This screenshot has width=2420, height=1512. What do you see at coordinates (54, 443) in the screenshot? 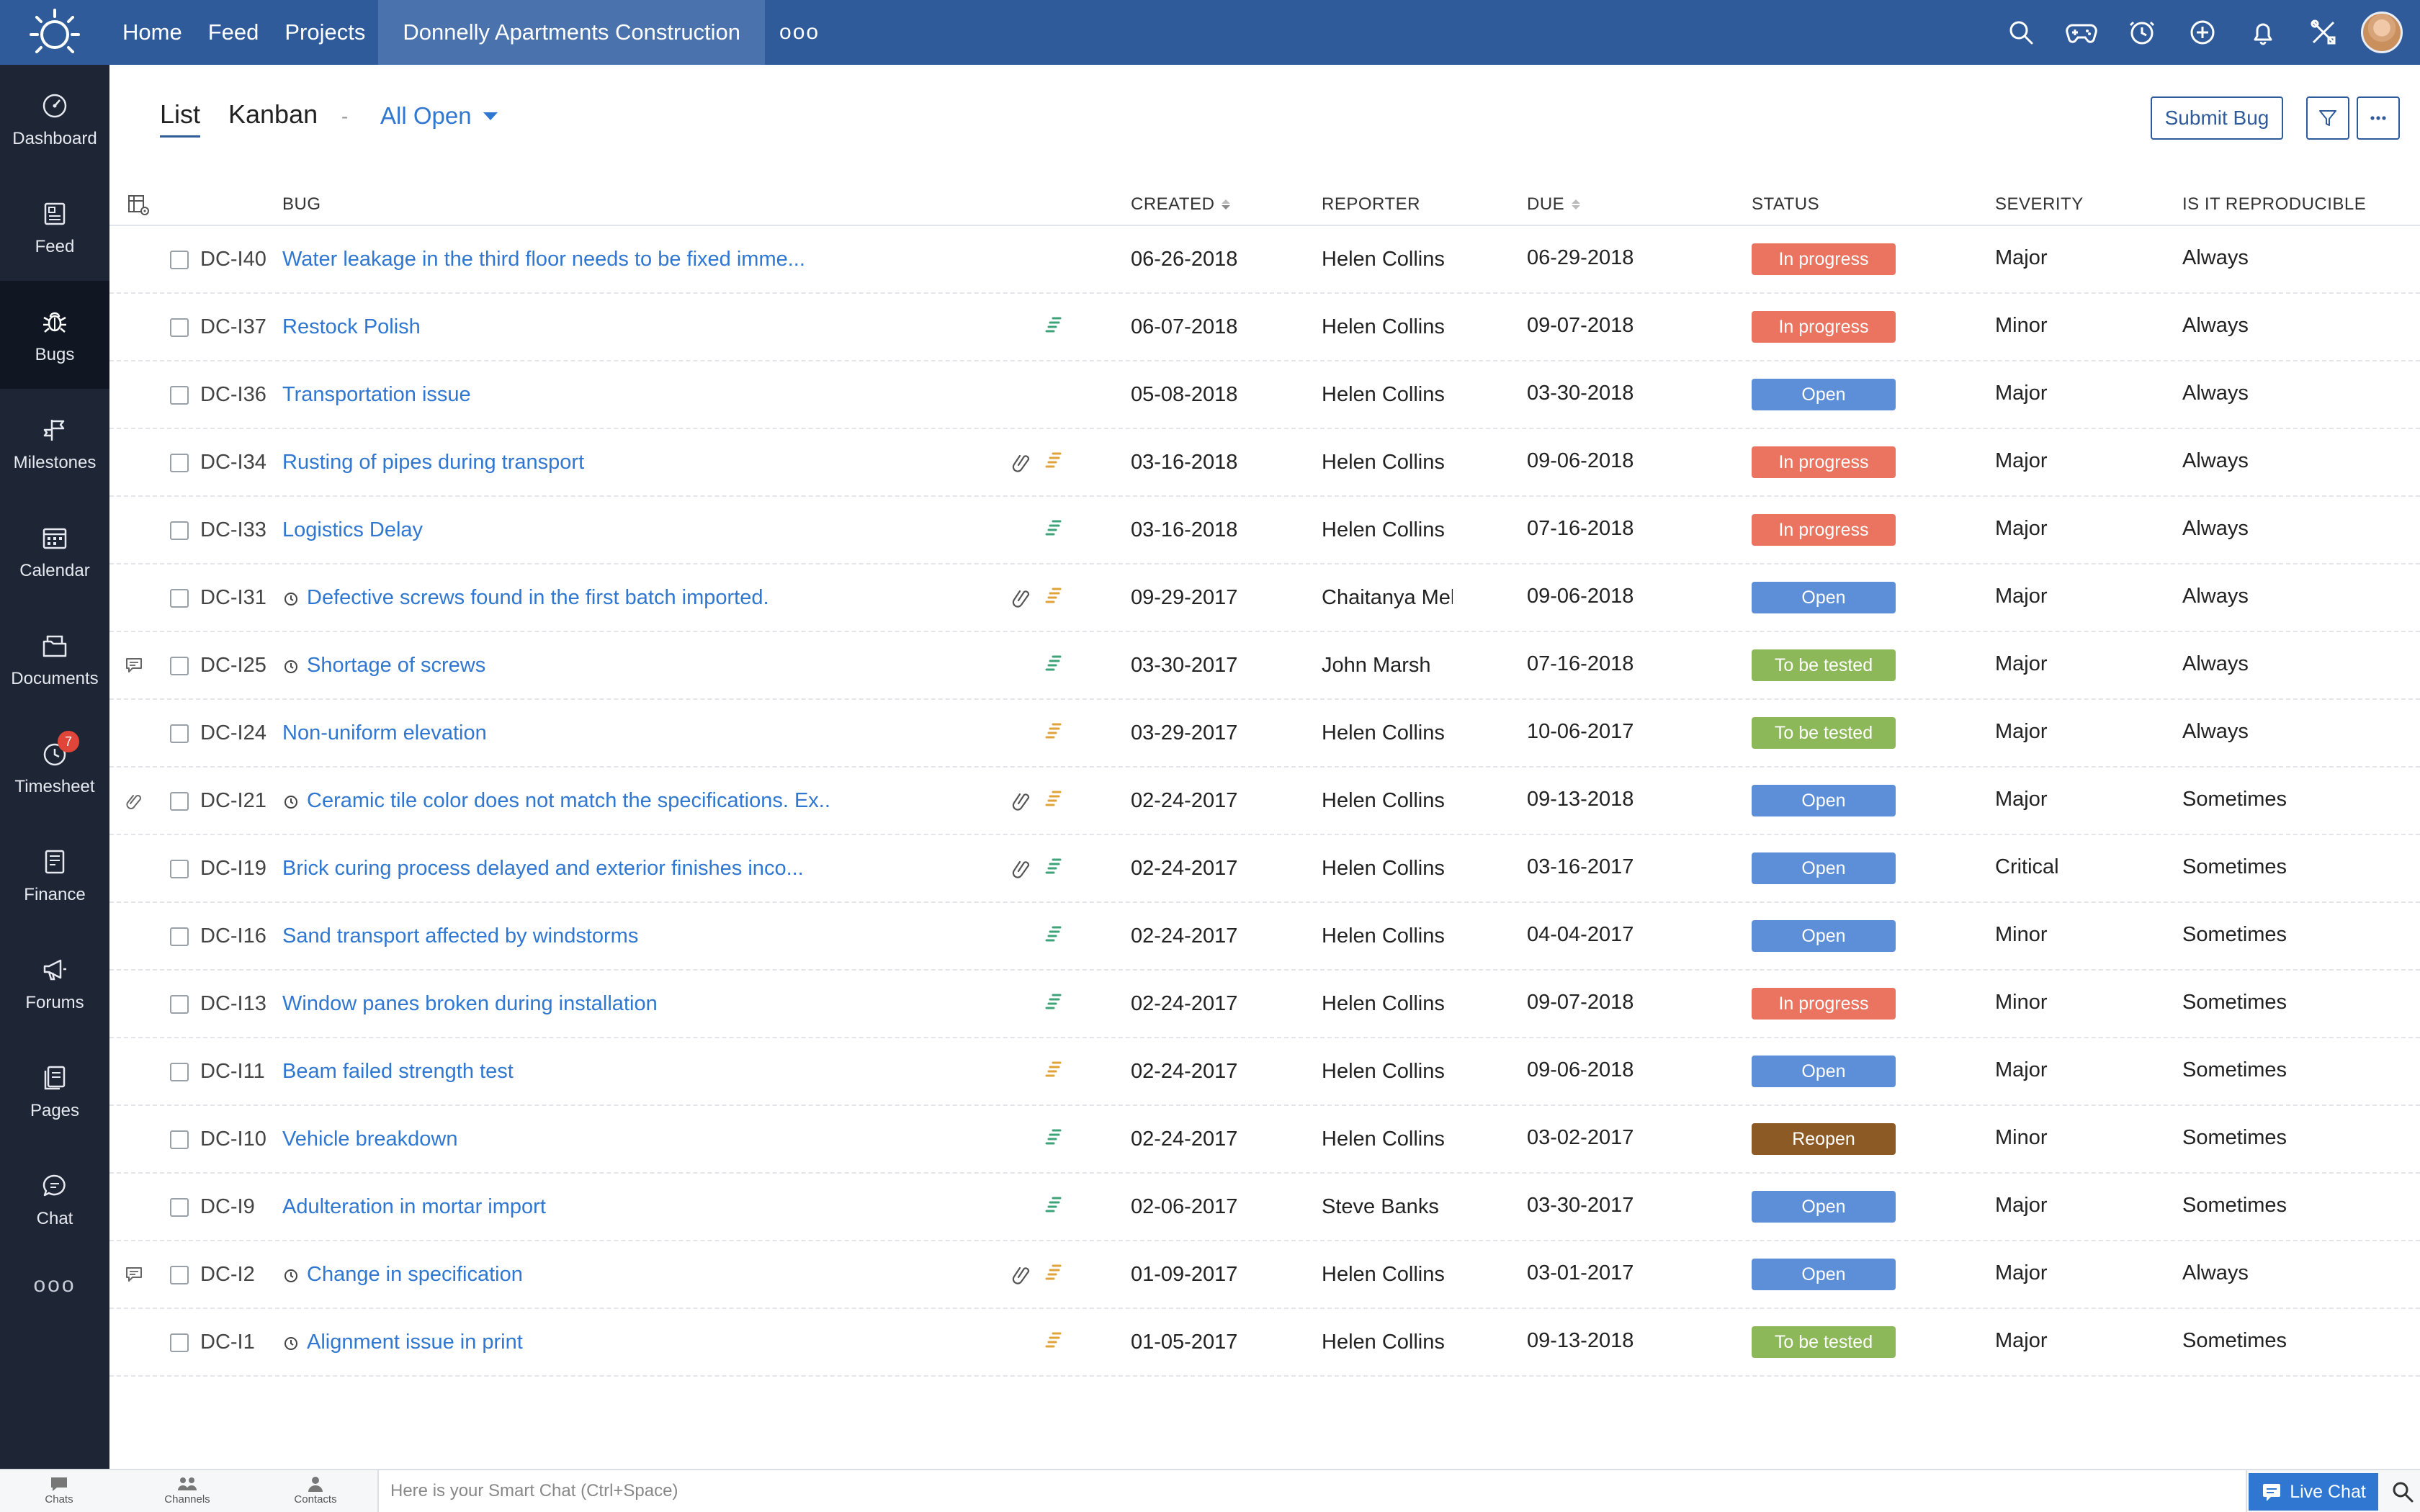
I see `sidebar-item-milestones: Milestones` at bounding box center [54, 443].